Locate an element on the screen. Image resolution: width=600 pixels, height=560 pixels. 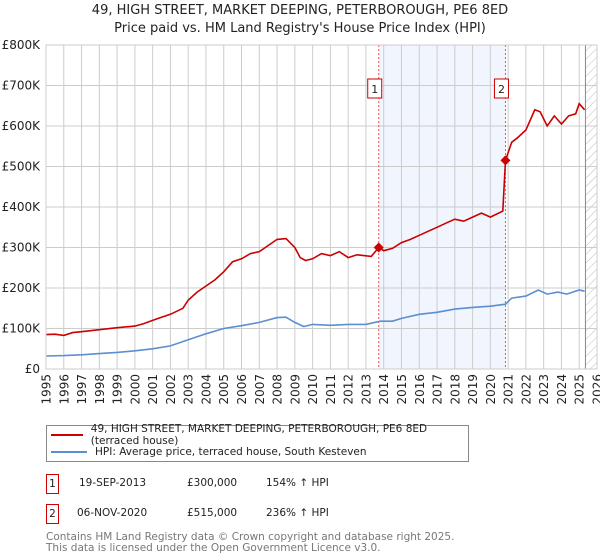
x-tick-label: 2001 is located at coordinates (153, 389).